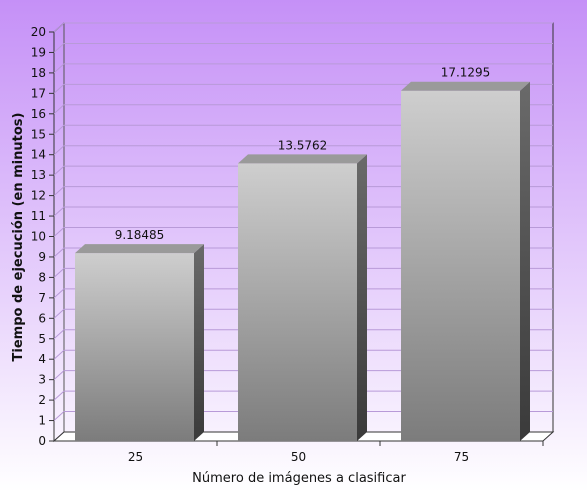  What do you see at coordinates (42, 277) in the screenshot?
I see `y-tick-label: 8` at bounding box center [42, 277].